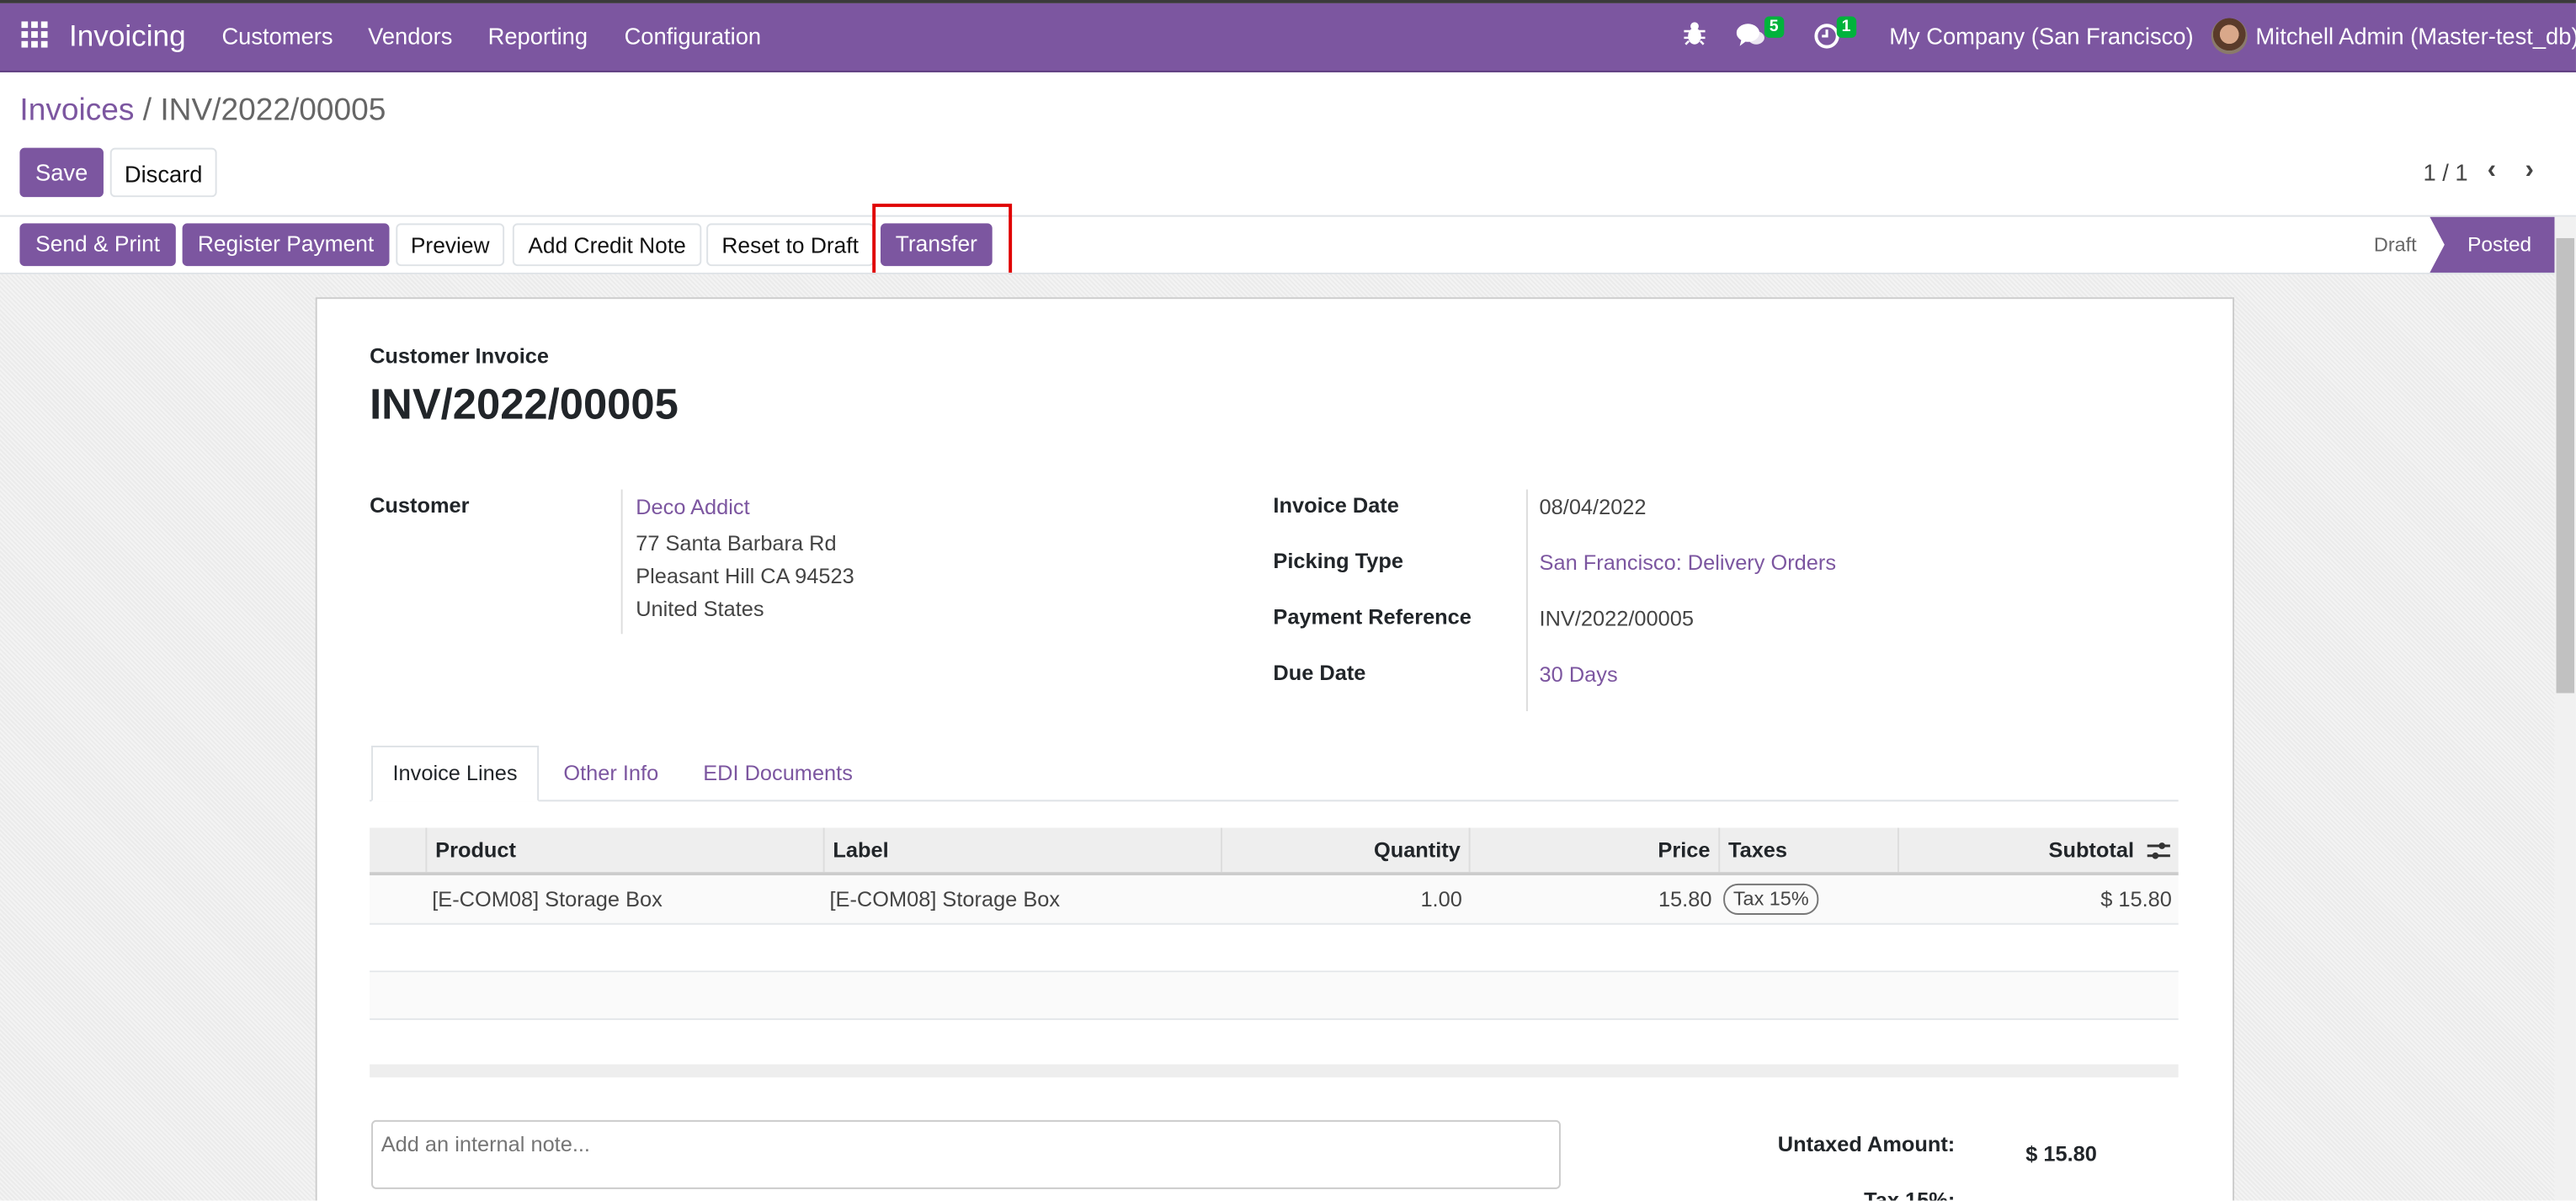 This screenshot has height=1201, width=2576. I want to click on preview-button: Preview, so click(450, 245).